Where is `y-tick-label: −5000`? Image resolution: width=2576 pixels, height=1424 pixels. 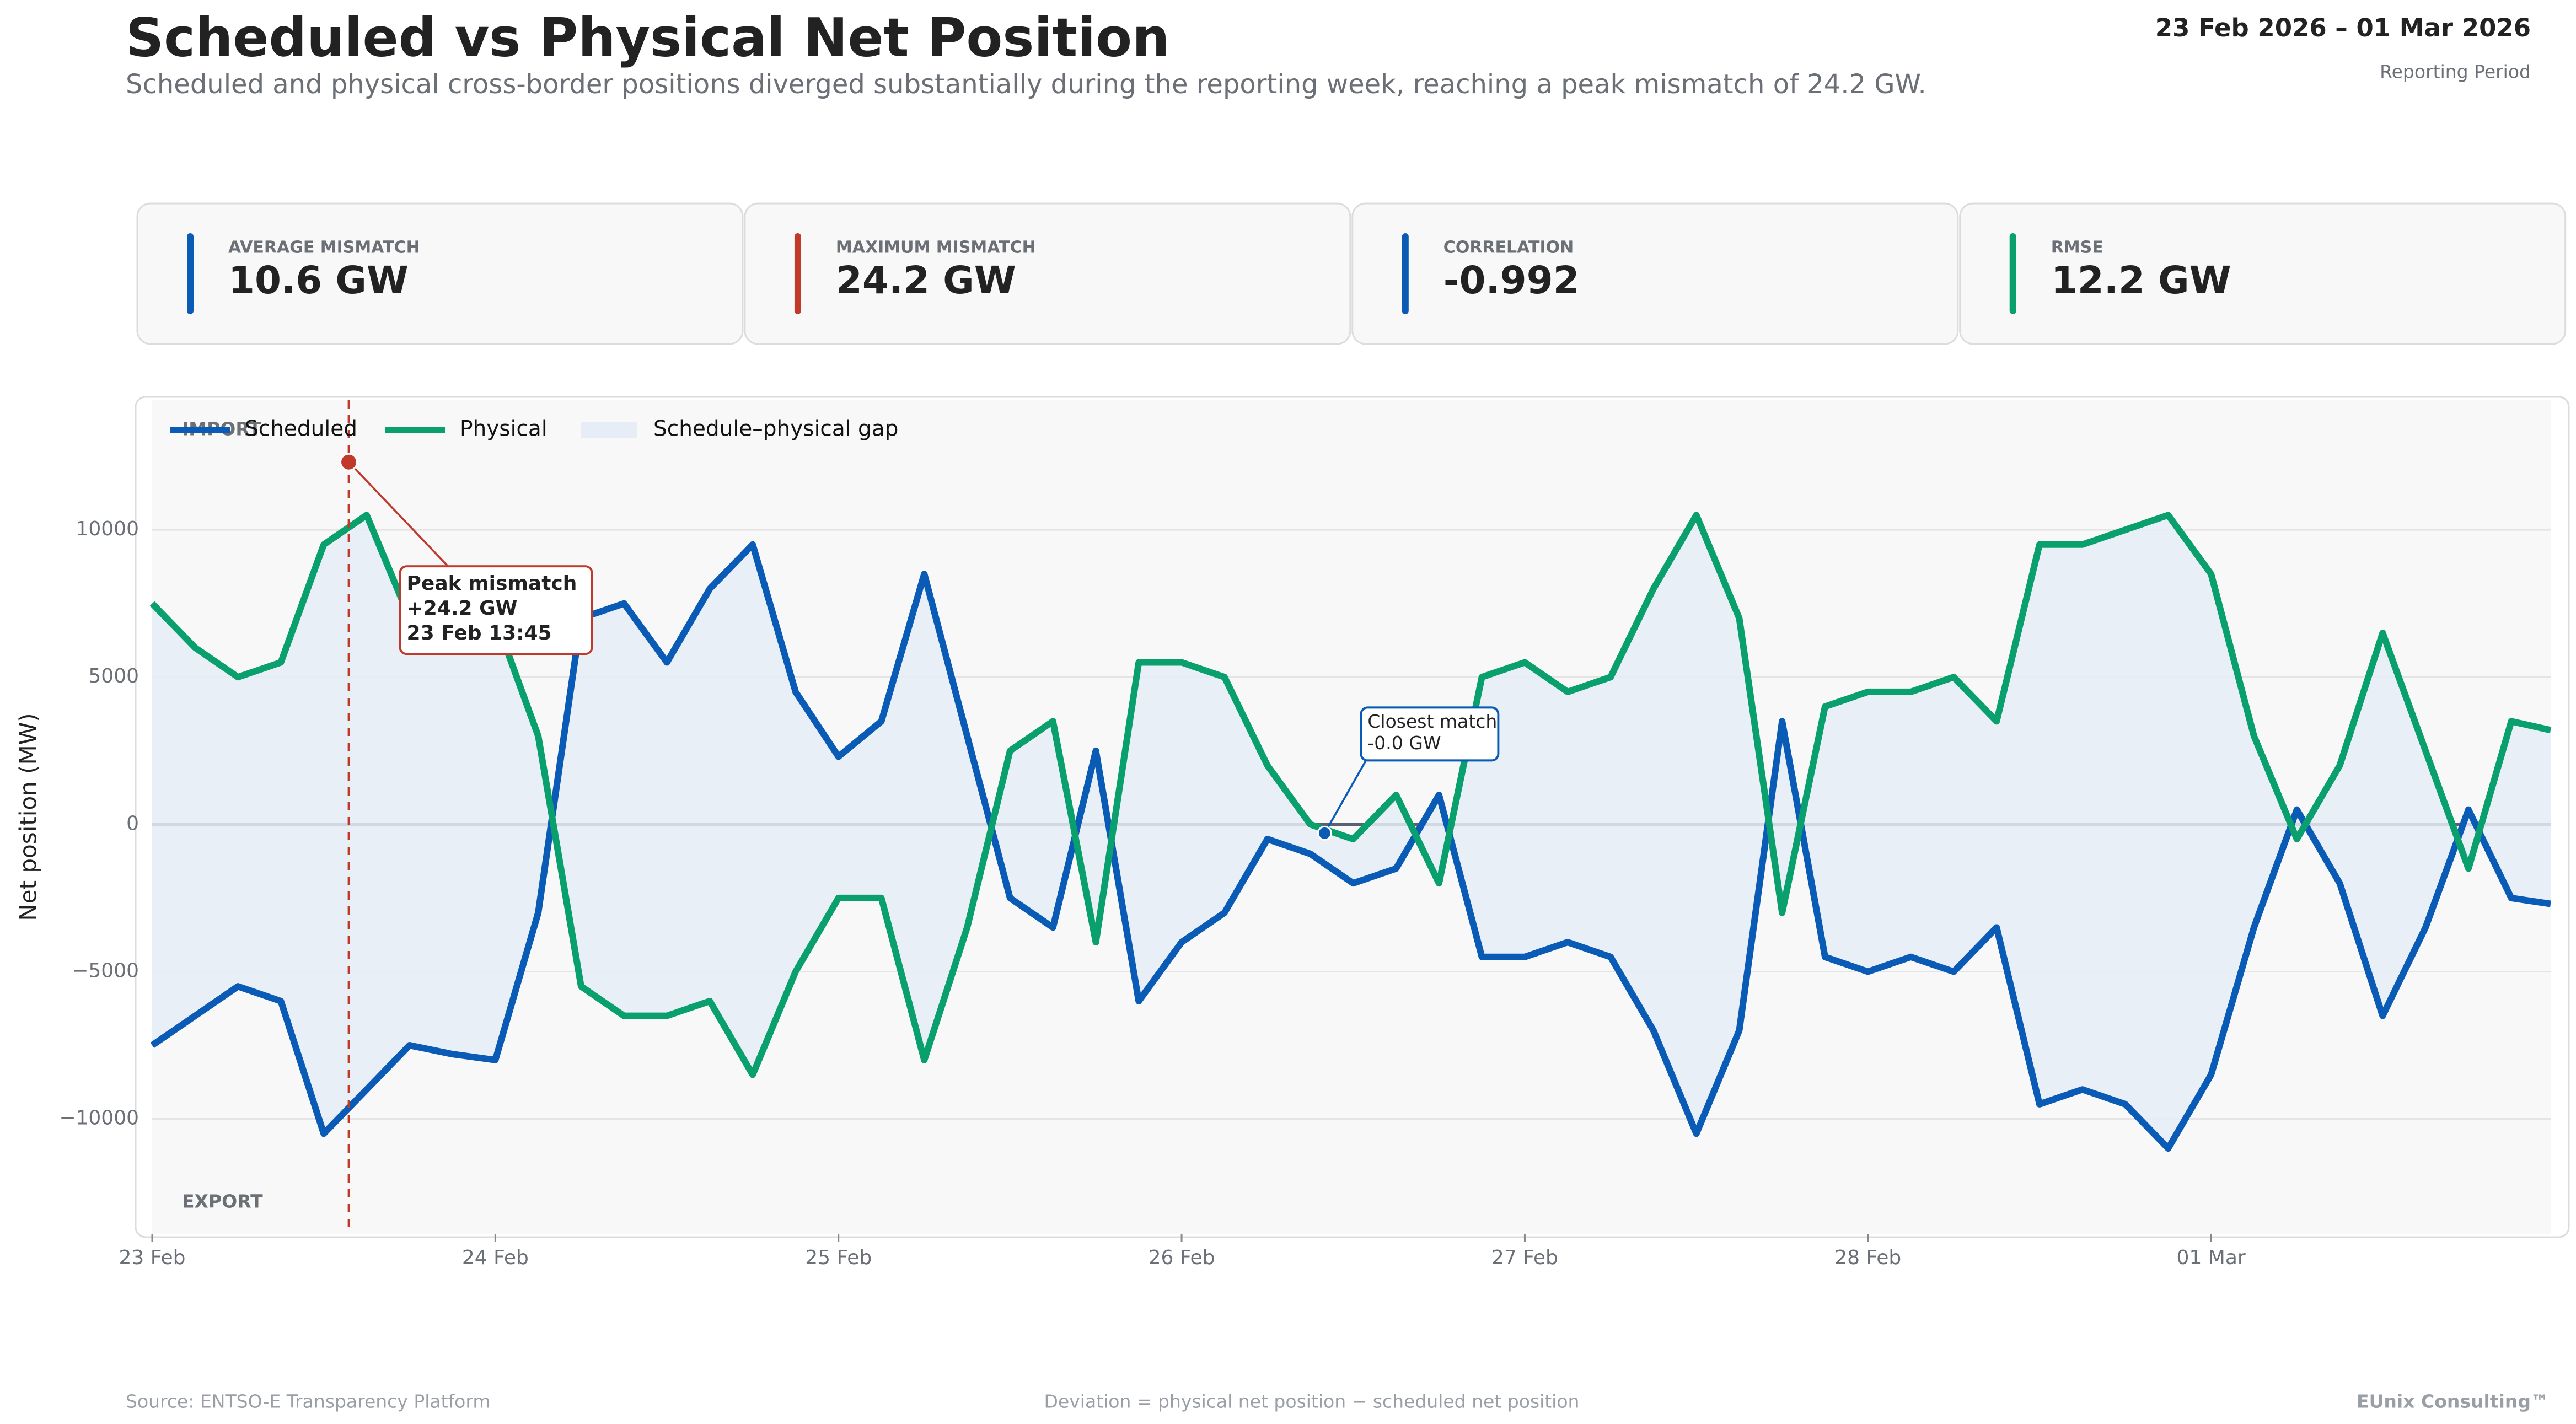 y-tick-label: −5000 is located at coordinates (106, 970).